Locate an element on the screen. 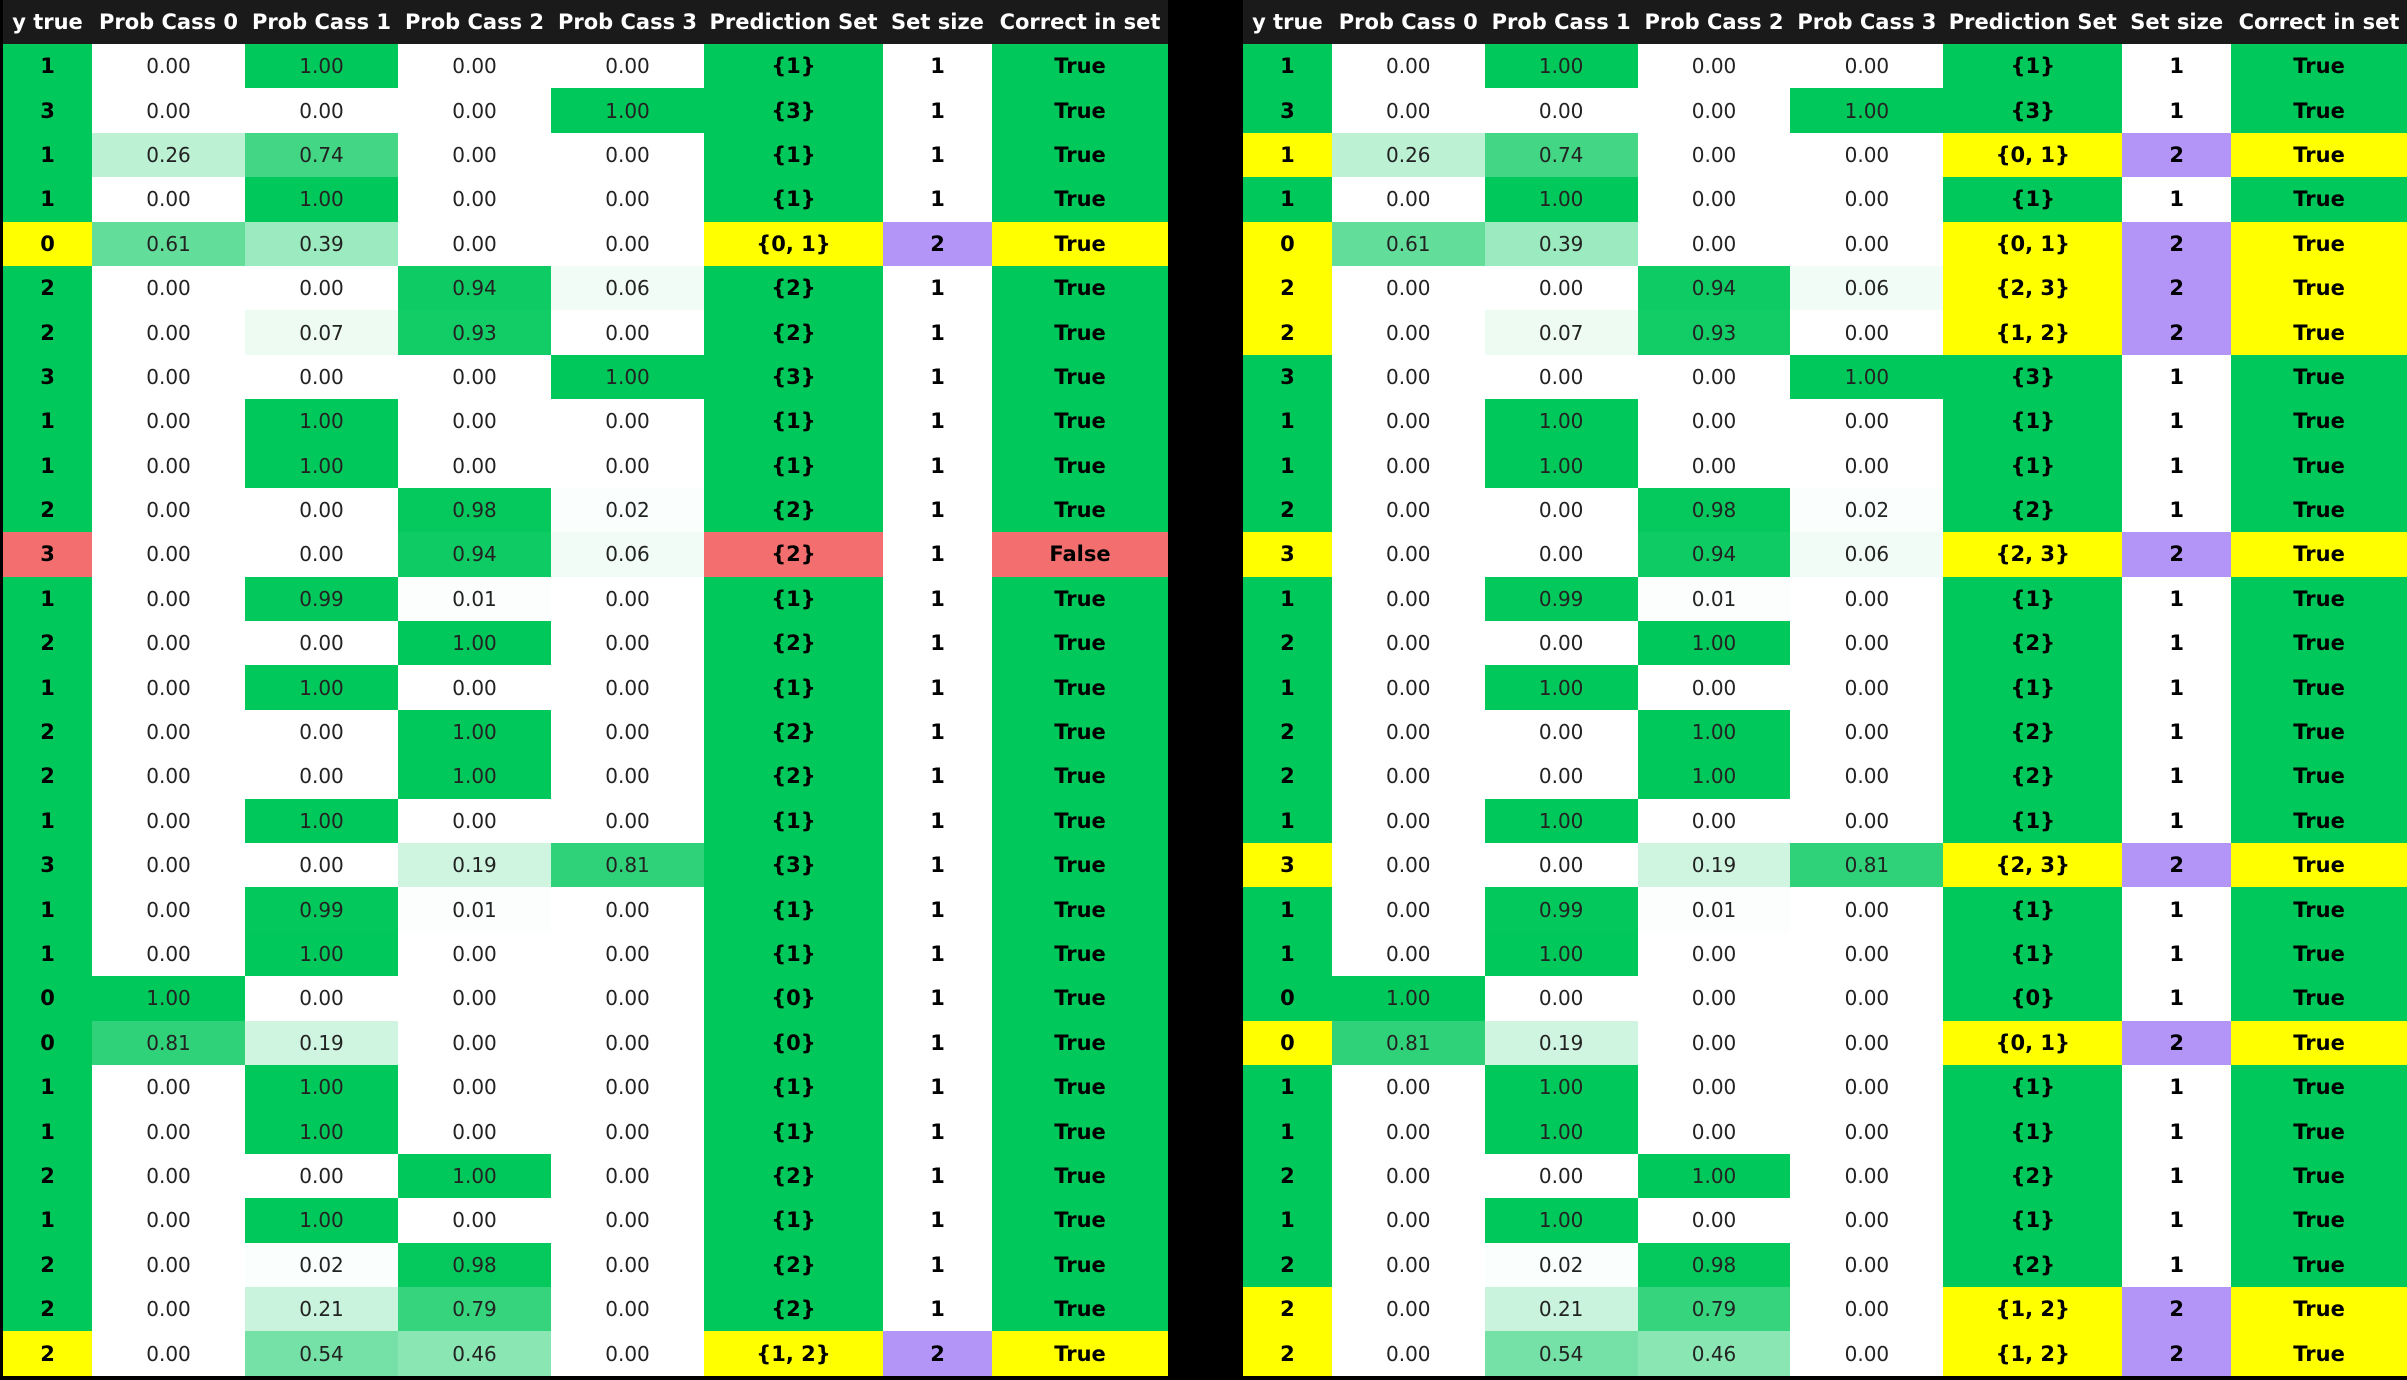 This screenshot has height=1380, width=2407. prob-class-3-cell: 0.02 is located at coordinates (1867, 510).